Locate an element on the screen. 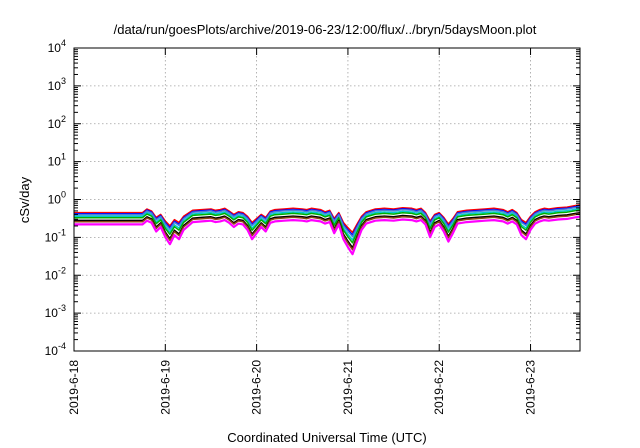  y-tick-label: 10⁴ is located at coordinates (57, 46).